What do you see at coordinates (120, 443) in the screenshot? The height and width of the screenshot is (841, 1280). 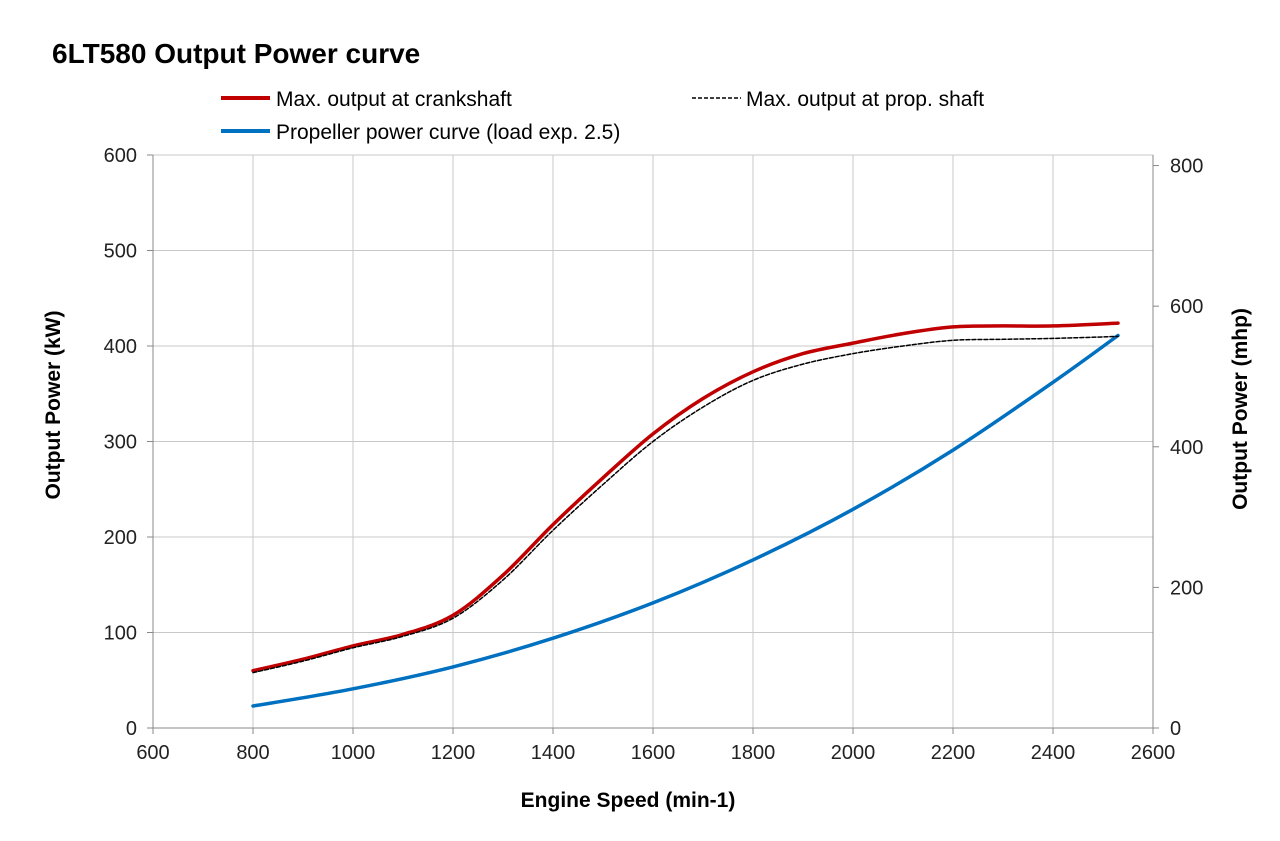 I see `y-tick-label: 300` at bounding box center [120, 443].